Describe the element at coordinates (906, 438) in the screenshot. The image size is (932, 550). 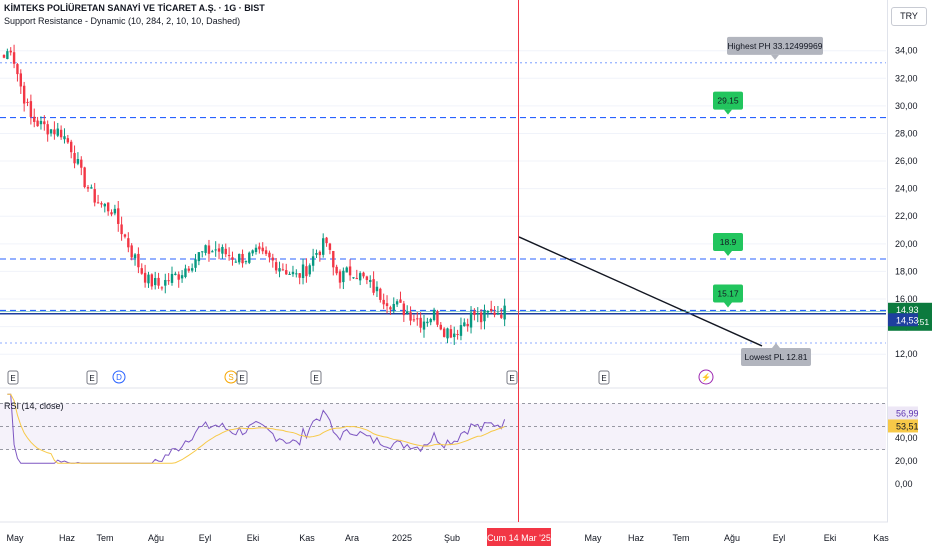
I see `rsi-tick-label: 40,00` at that location.